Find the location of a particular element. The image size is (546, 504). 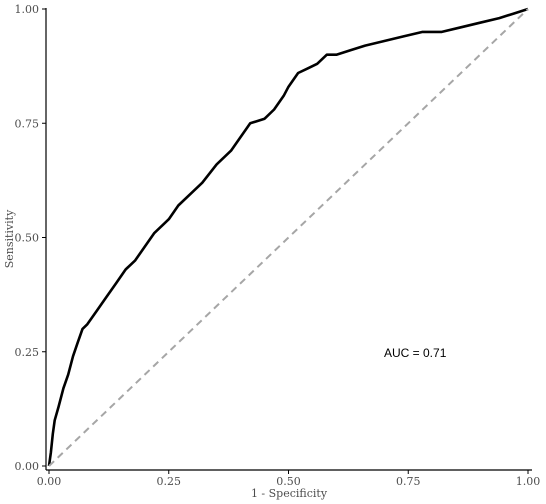

x-tick-label: 0.75 is located at coordinates (408, 481).